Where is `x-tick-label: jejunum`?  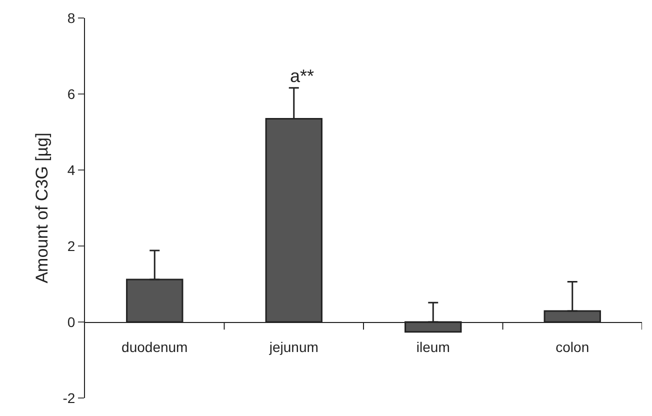 x-tick-label: jejunum is located at coordinates (293, 346).